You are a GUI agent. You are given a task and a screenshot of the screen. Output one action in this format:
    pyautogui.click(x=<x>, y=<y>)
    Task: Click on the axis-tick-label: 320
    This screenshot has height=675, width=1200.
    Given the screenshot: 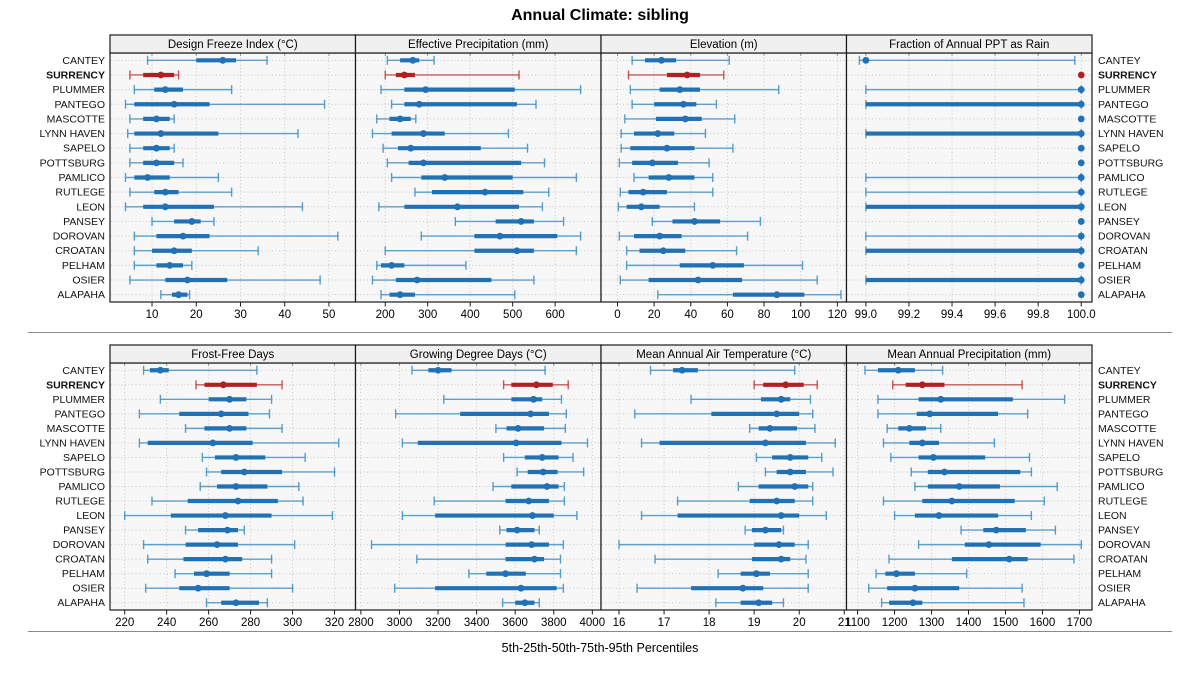 What is the action you would take?
    pyautogui.click(x=334, y=623)
    